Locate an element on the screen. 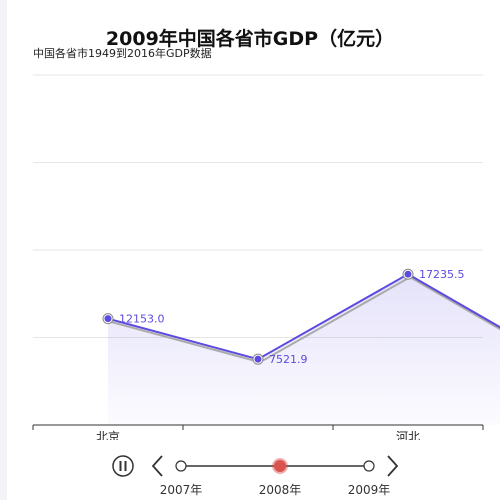 The image size is (500, 500). chevron-left-icon is located at coordinates (157, 466).